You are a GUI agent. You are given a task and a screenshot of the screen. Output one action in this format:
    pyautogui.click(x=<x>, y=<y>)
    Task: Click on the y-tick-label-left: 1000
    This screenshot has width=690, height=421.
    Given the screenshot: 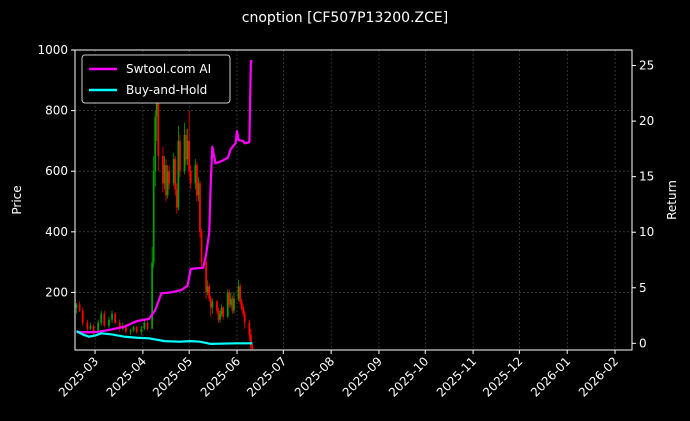 What is the action you would take?
    pyautogui.click(x=52, y=50)
    